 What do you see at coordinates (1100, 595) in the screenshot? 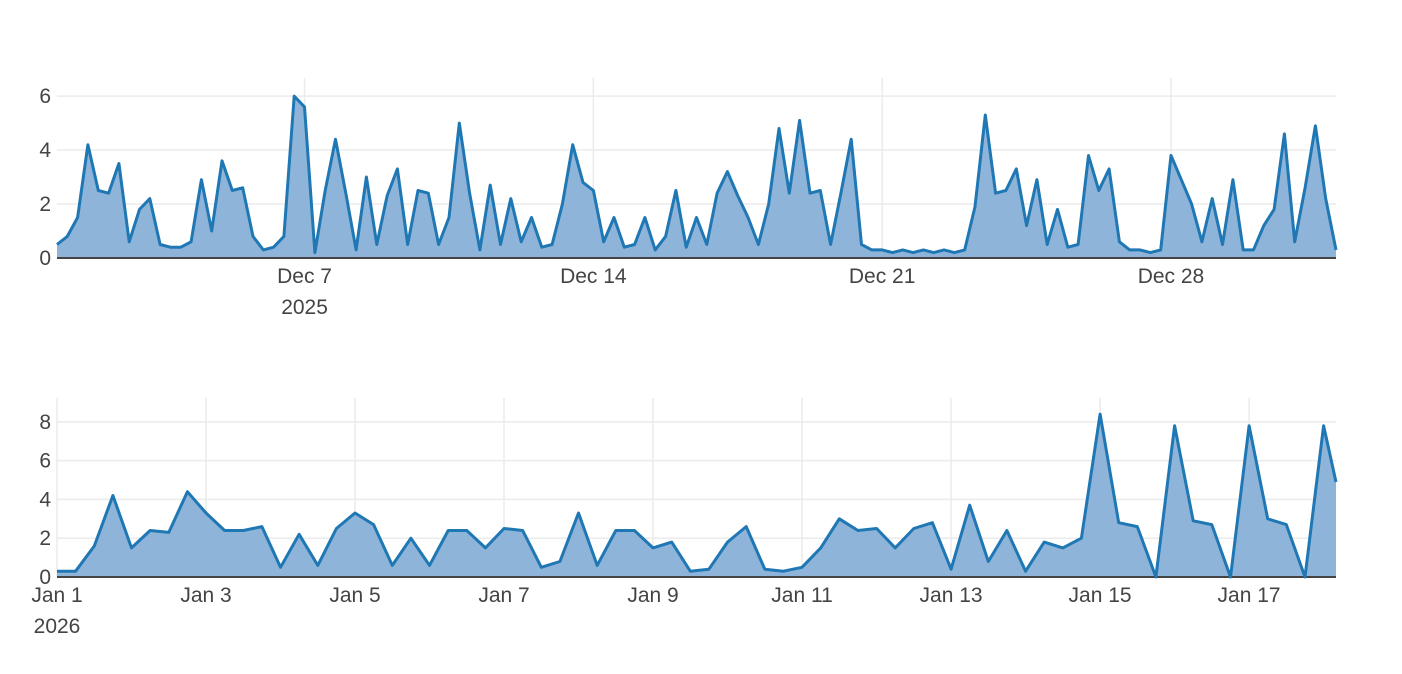
I see `x-tick-label: Jan 15` at bounding box center [1100, 595].